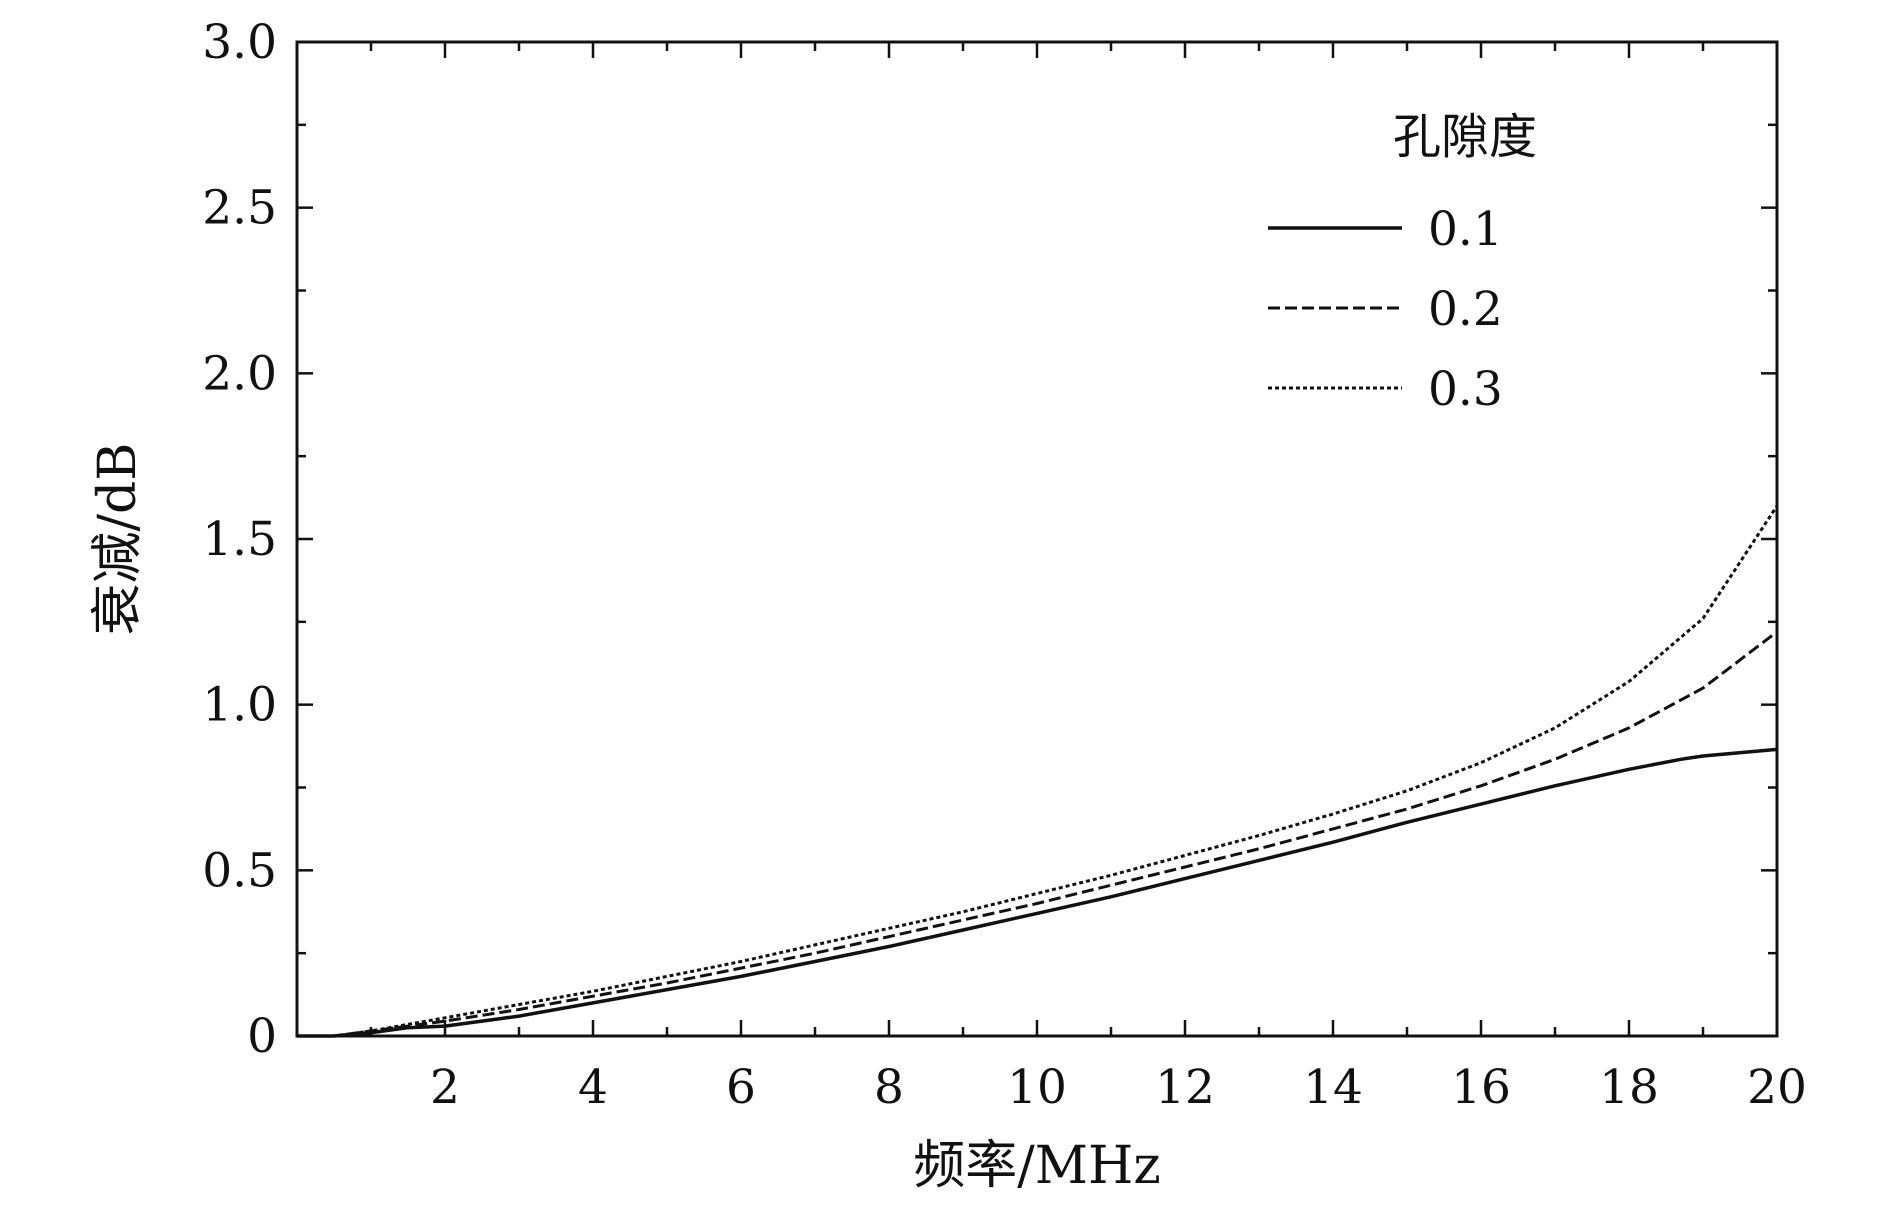  What do you see at coordinates (239, 42) in the screenshot?
I see `y-tick-label: 3.0` at bounding box center [239, 42].